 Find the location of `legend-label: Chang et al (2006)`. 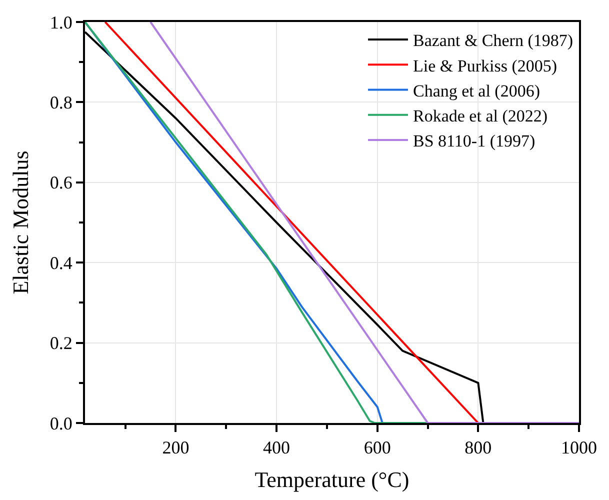

legend-label: Chang et al (2006) is located at coordinates (476, 90).